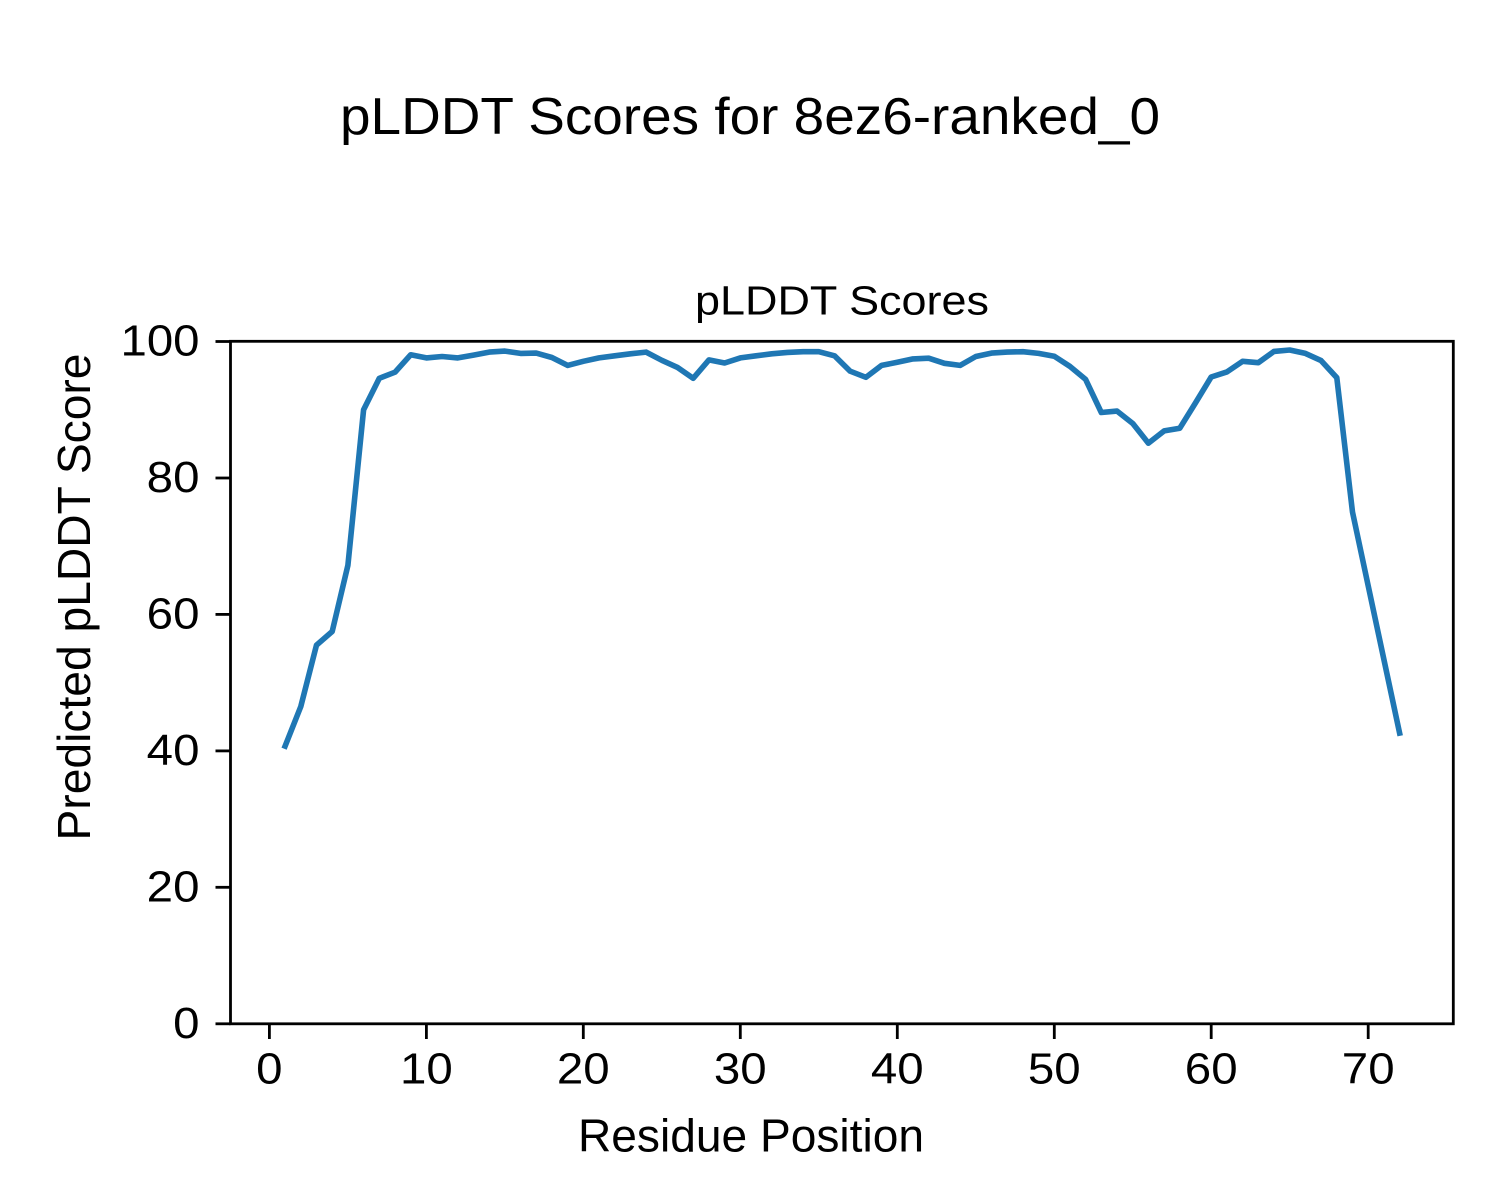  Describe the element at coordinates (1054, 1068) in the screenshot. I see `svg-text: 50` at that location.